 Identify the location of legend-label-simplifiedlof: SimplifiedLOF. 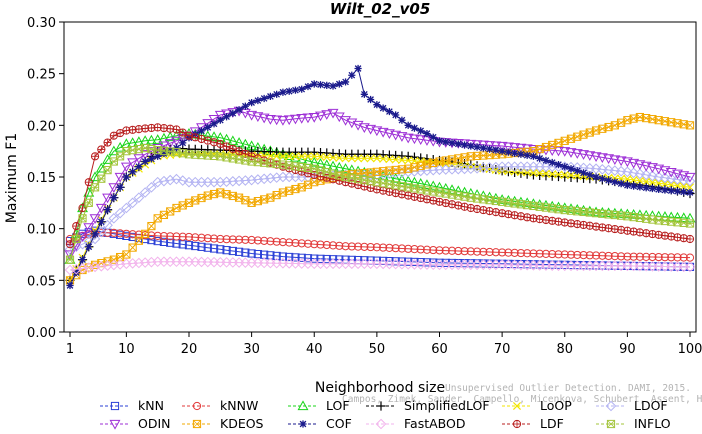
(447, 405).